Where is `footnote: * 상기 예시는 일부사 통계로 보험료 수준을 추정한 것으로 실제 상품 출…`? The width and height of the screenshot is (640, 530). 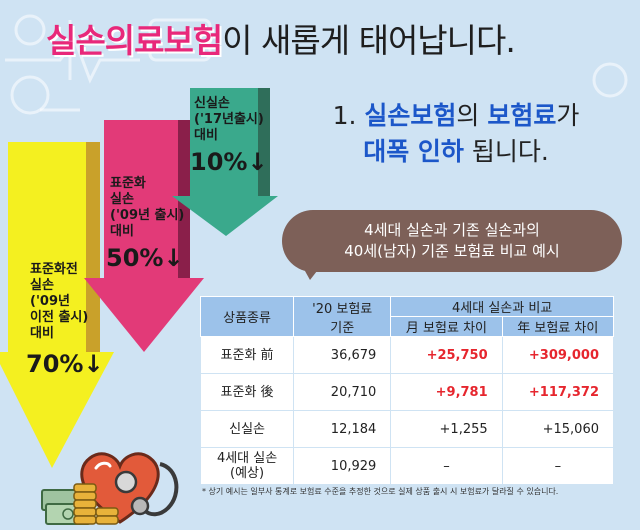 footnote: * 상기 예시는 일부사 통계로 보험료 수준을 추정한 것으로 실제 상품 출… is located at coordinates (380, 491).